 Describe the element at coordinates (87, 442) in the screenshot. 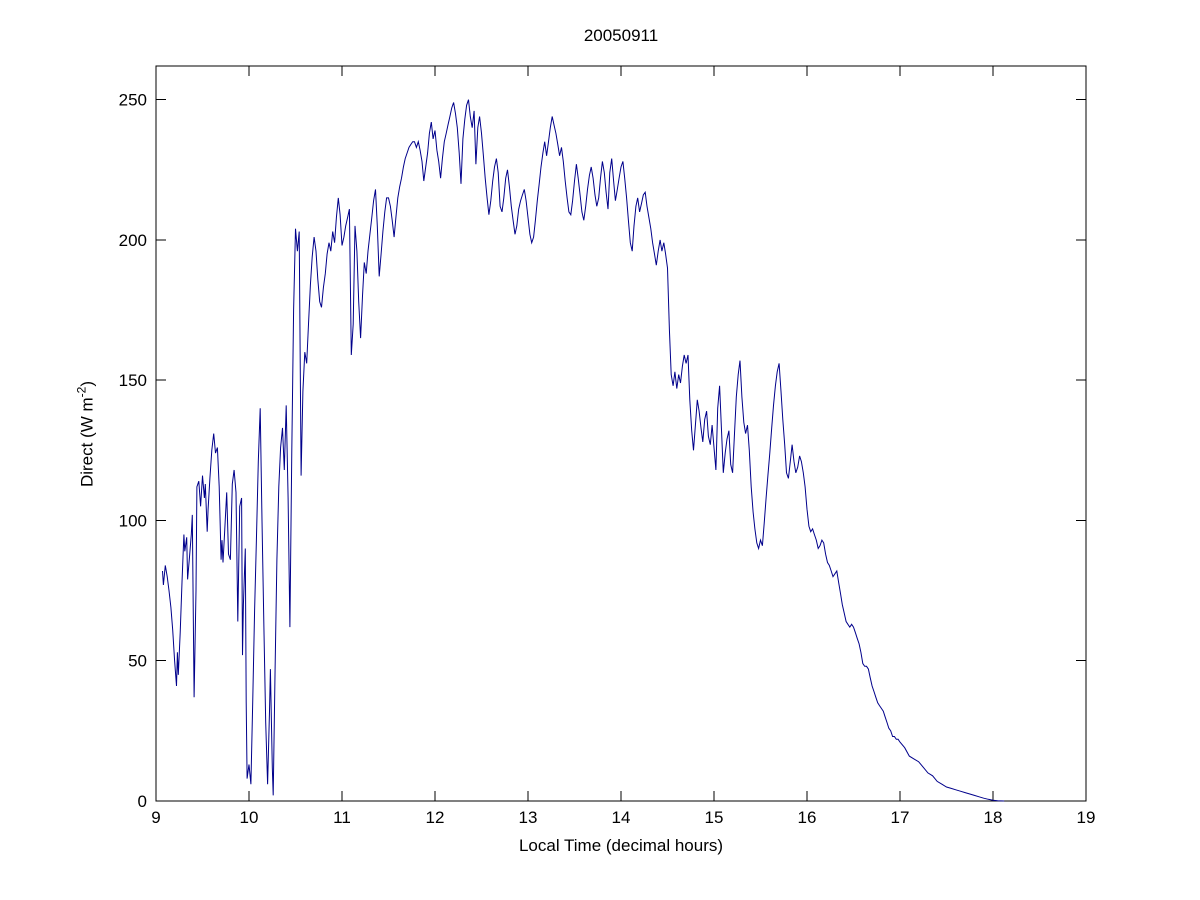

I see `y-axis-label-text: Direct (W m` at that location.